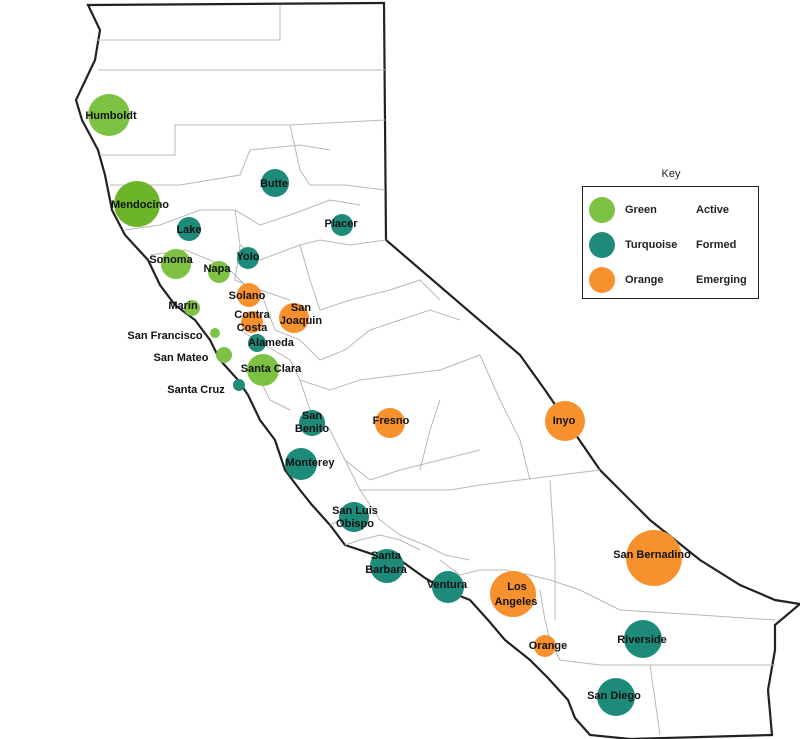 The image size is (800, 739). I want to click on marker-santa-barbara, so click(387, 566).